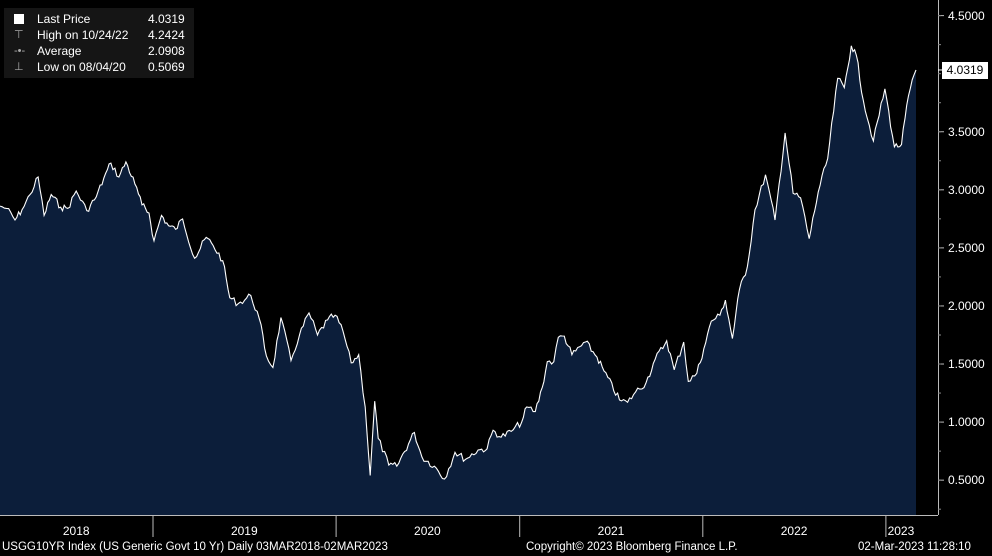 The width and height of the screenshot is (992, 556). What do you see at coordinates (166, 35) in the screenshot?
I see `legend-value: 4.2424` at bounding box center [166, 35].